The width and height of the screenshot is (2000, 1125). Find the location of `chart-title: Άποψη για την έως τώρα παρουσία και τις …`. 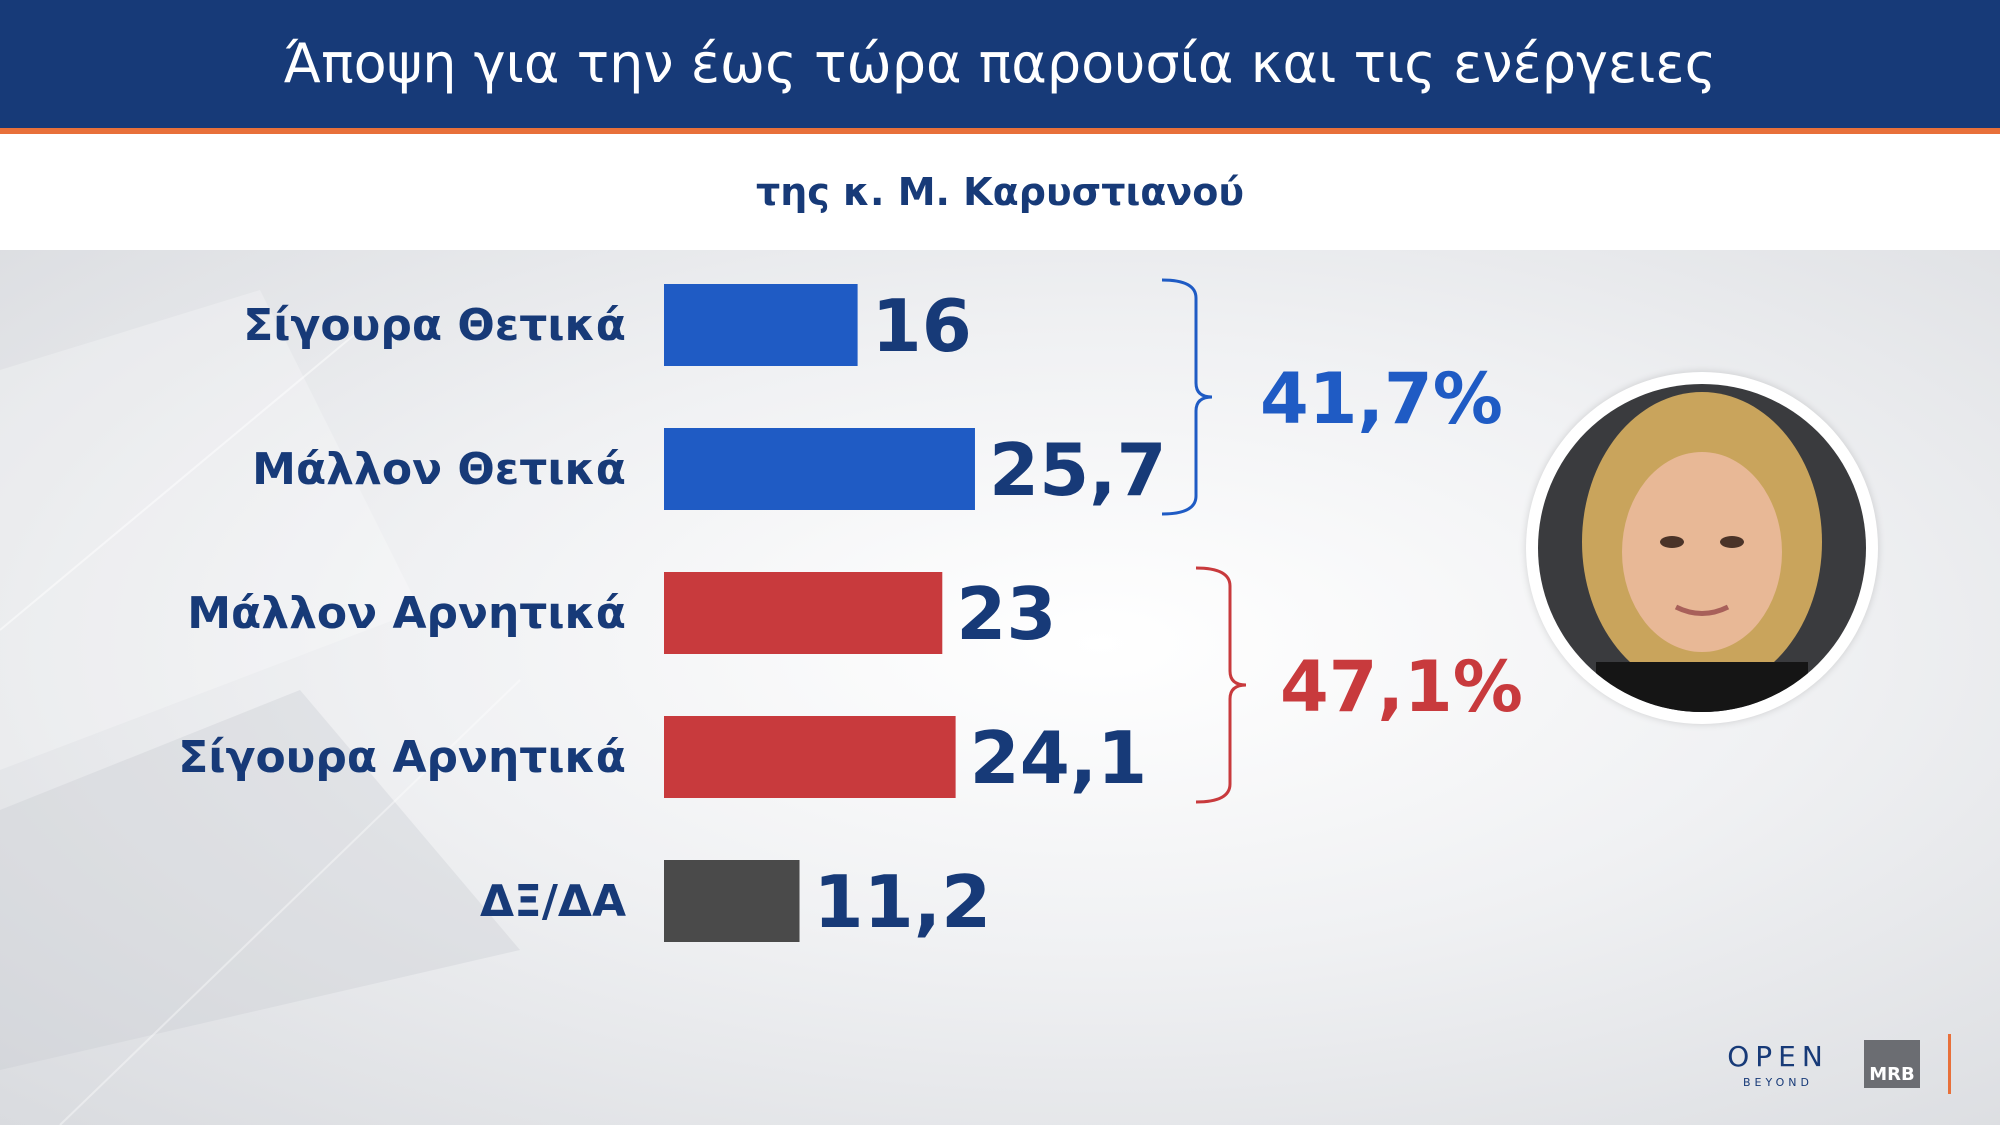

chart-title: Άποψη για την έως τώρα παρουσία και τις … is located at coordinates (1000, 63).